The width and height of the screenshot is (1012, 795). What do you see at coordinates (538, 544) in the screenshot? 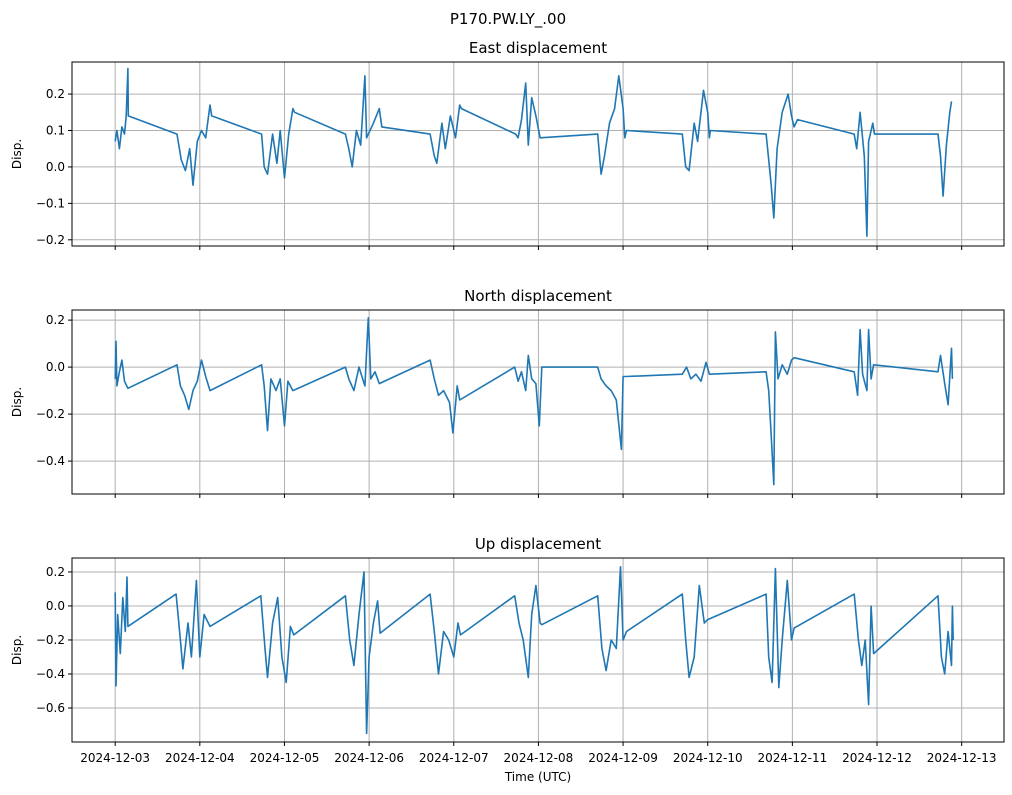
I see `subplot-title: Up displacement` at bounding box center [538, 544].